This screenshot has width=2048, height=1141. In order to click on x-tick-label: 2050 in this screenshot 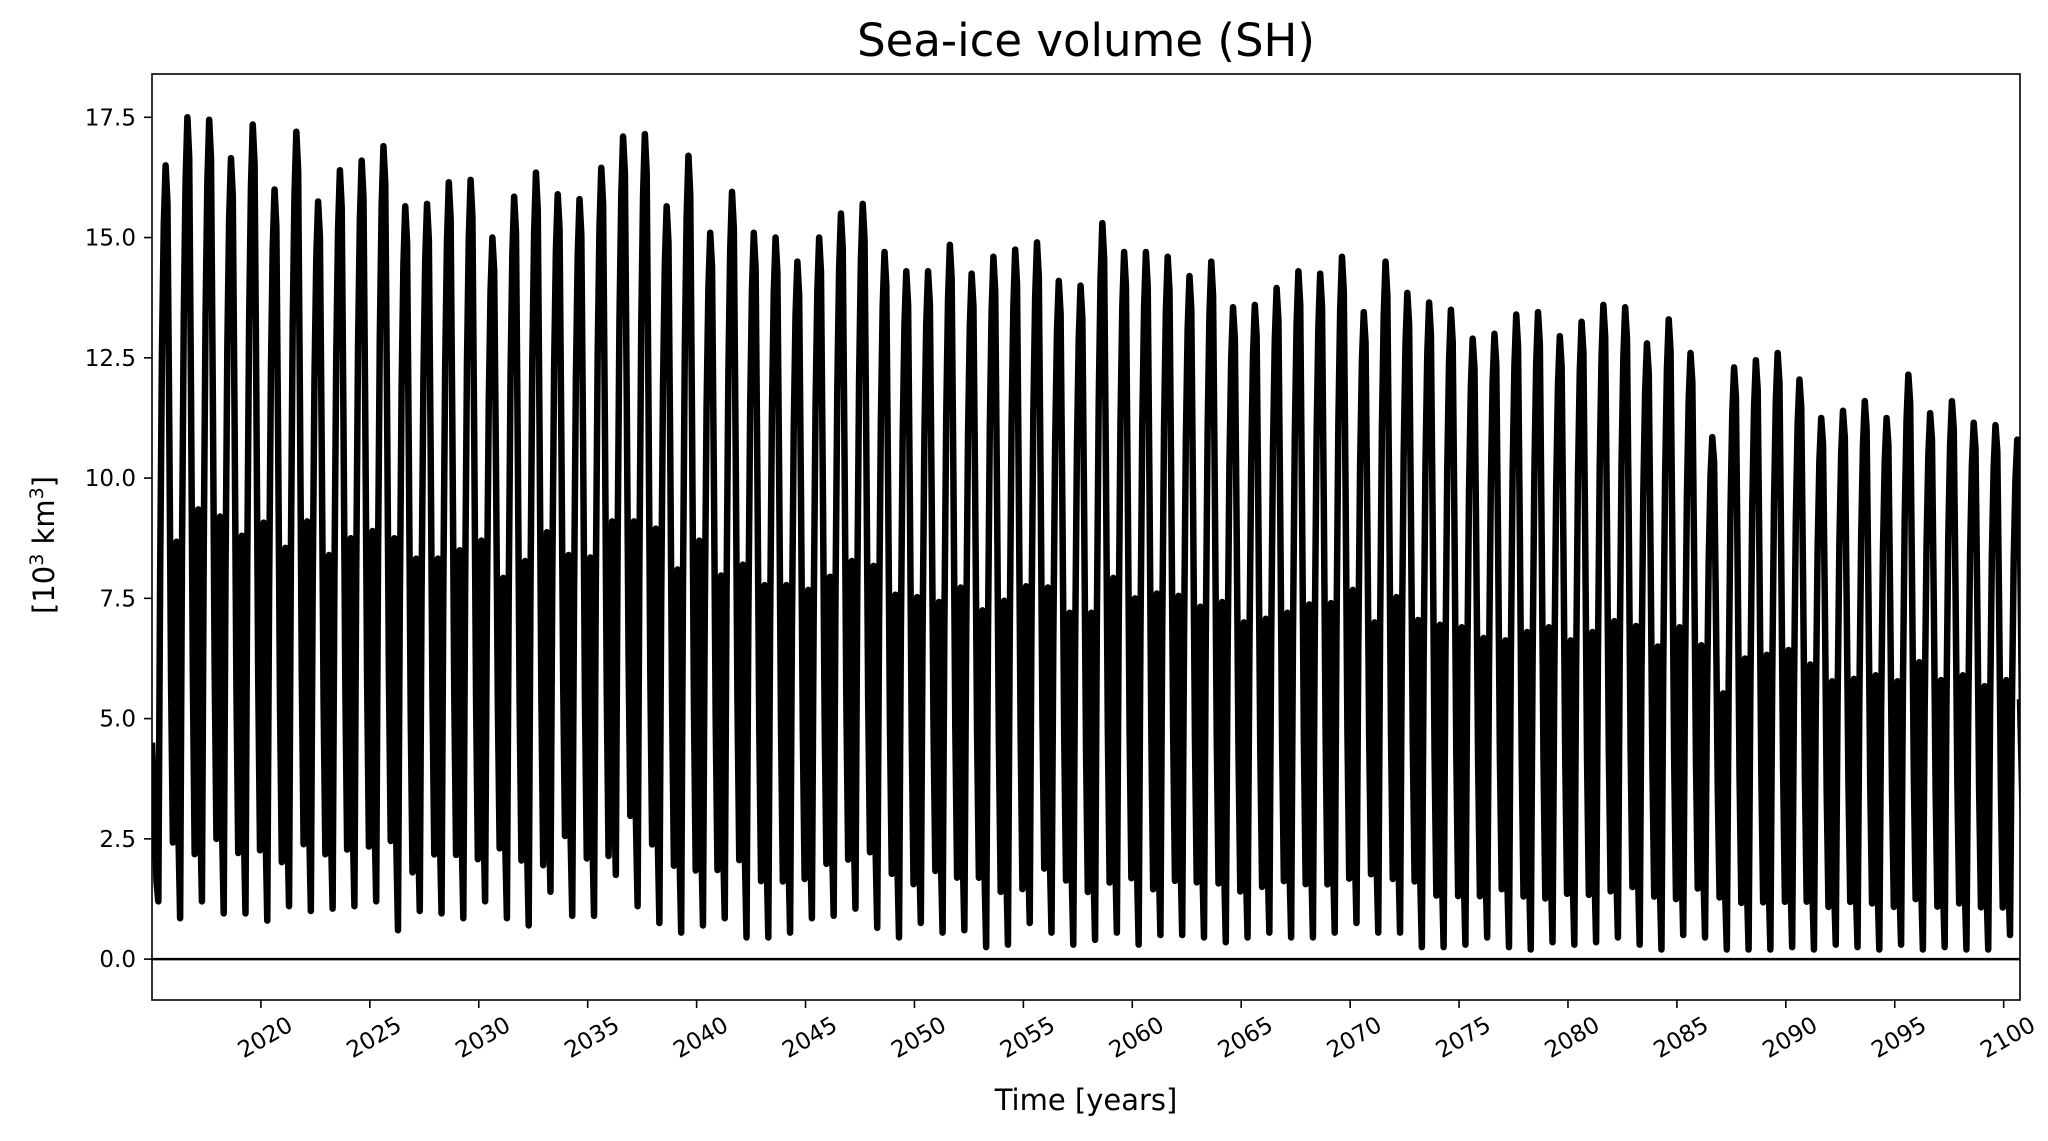, I will do `click(919, 1038)`.